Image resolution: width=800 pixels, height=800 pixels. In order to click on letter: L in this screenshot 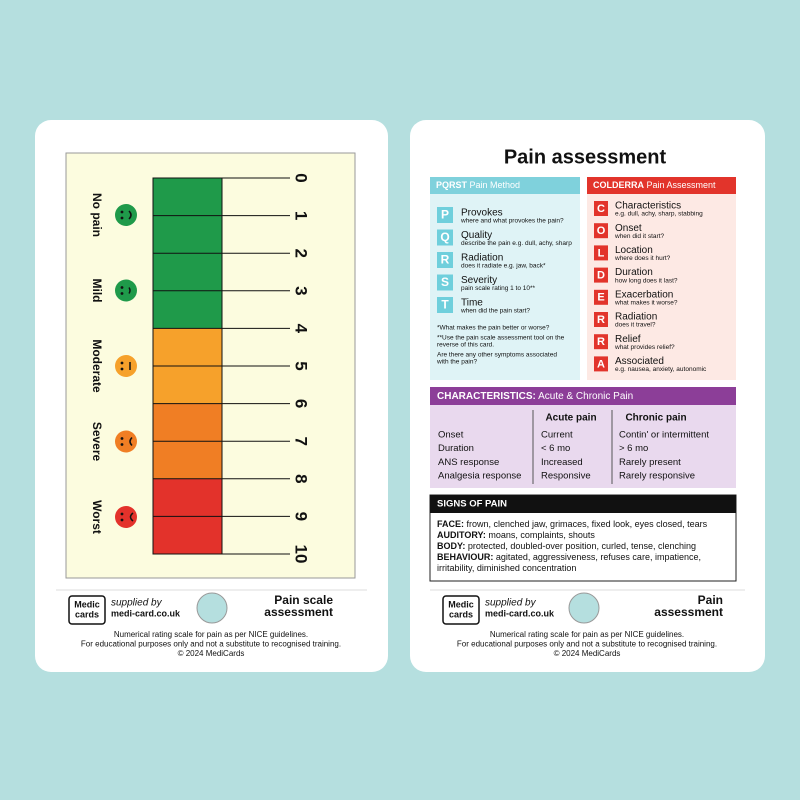, I will do `click(601, 253)`.